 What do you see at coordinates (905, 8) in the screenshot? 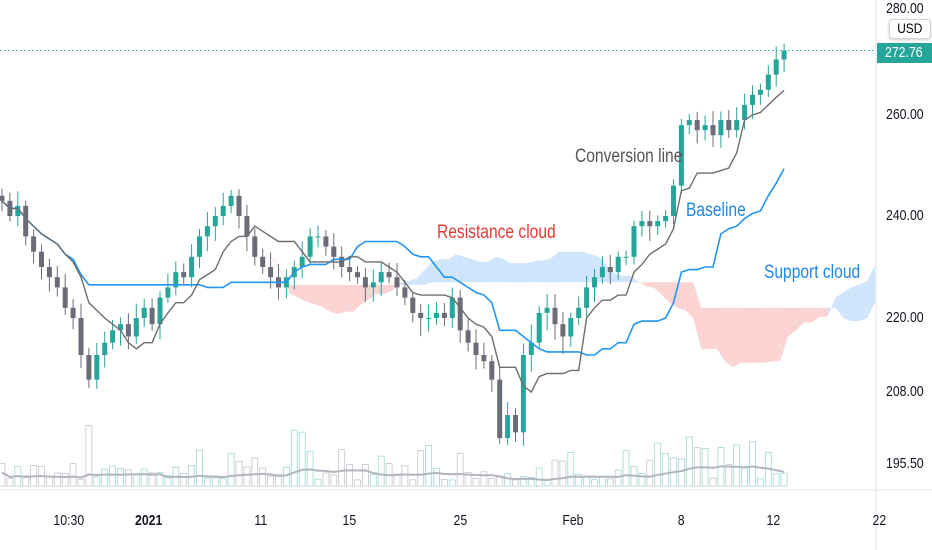
I see `y-tick-label: 280.00` at bounding box center [905, 8].